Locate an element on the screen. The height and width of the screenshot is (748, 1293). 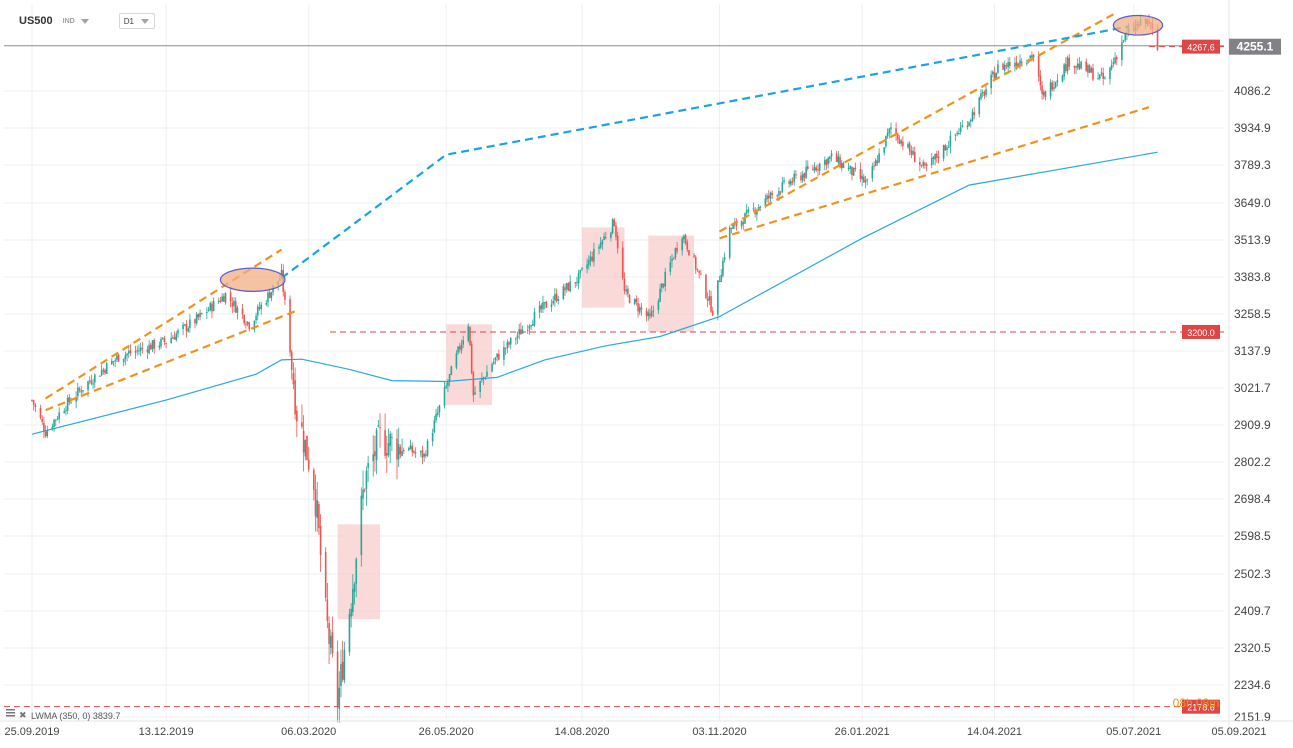
market-dropdown-icon is located at coordinates (84, 21).